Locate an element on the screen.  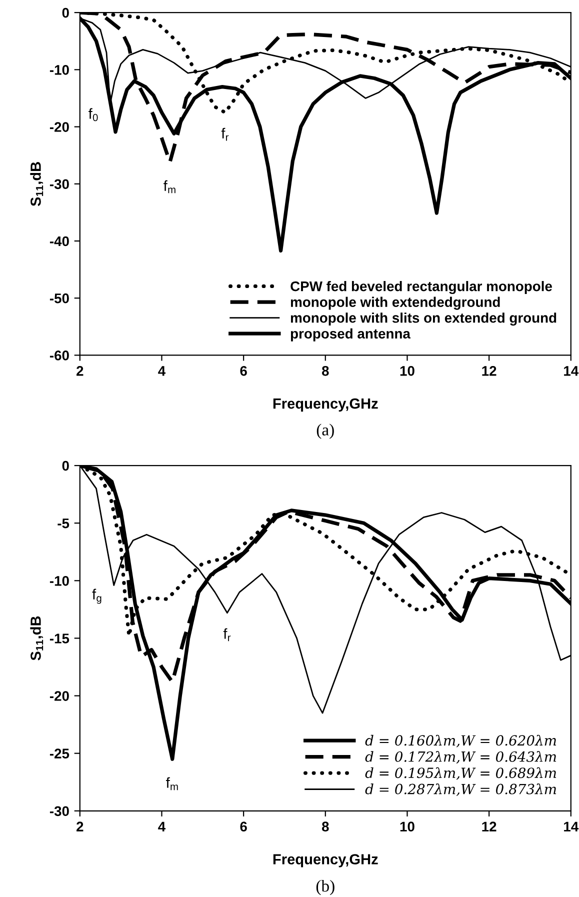
legend-label: proposed antenna is located at coordinates (350, 335).